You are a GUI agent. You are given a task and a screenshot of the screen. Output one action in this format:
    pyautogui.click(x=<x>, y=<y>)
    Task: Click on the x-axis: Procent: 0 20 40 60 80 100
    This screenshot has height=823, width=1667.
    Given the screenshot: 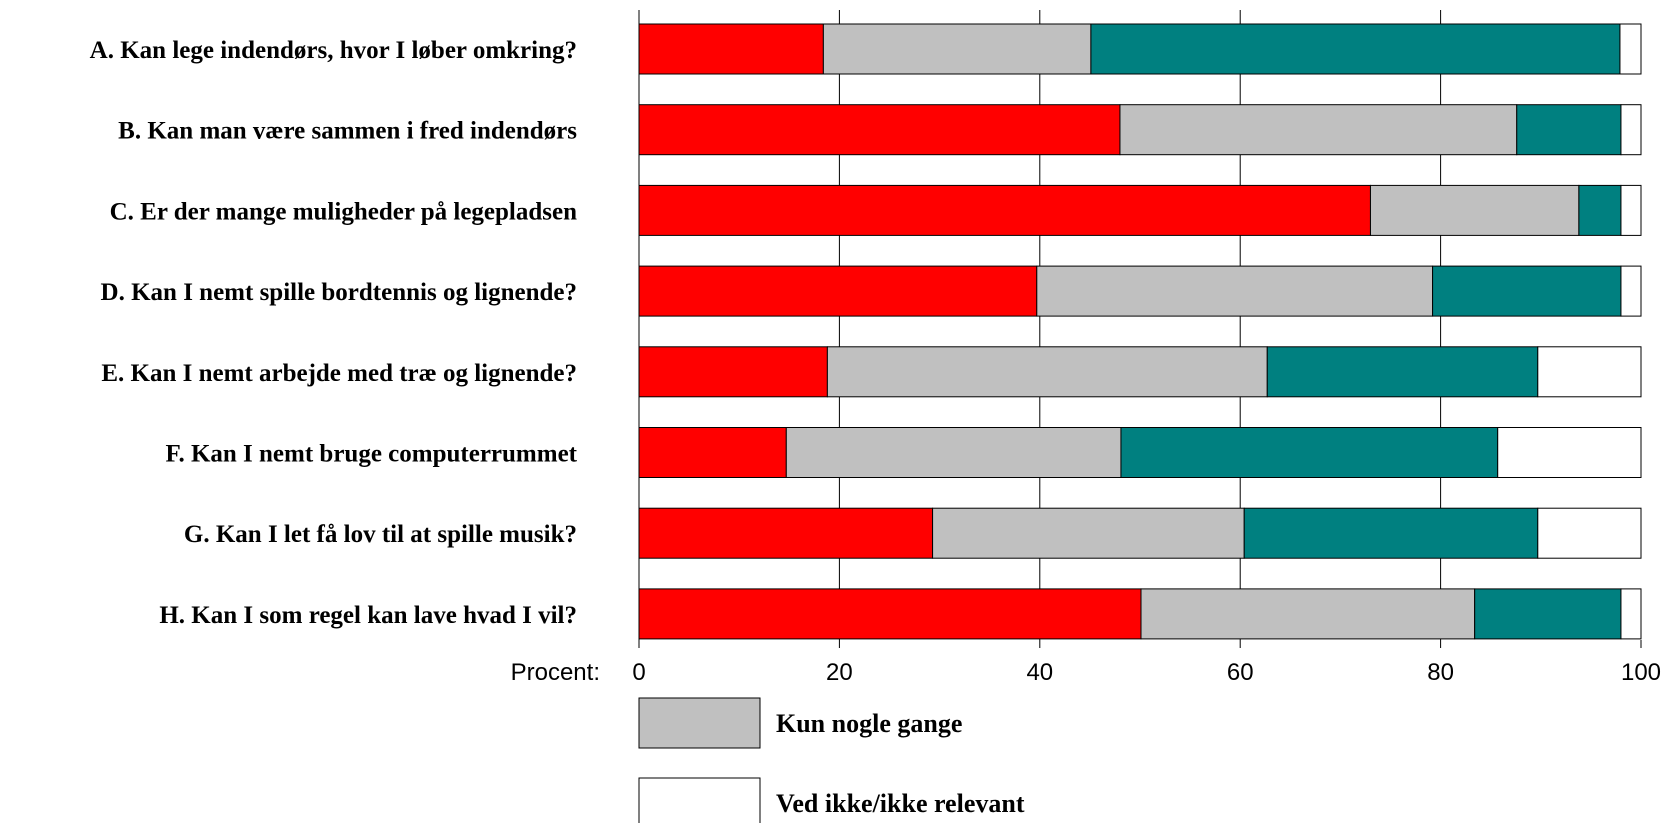 What is the action you would take?
    pyautogui.click(x=1086, y=663)
    